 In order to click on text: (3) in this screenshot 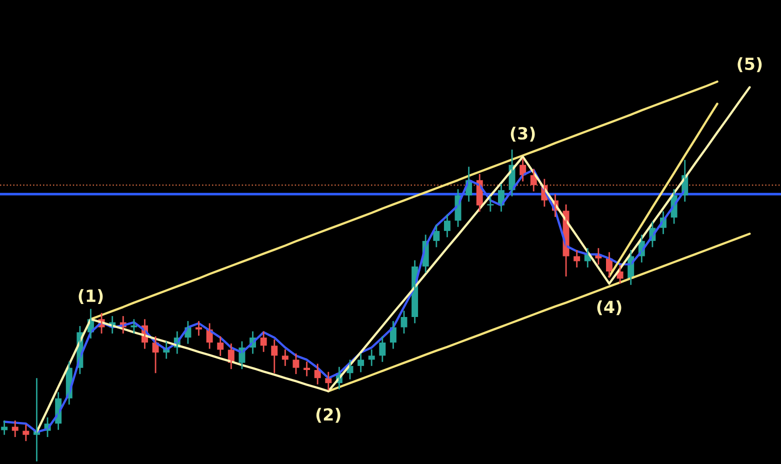, I will do `click(522, 134)`.